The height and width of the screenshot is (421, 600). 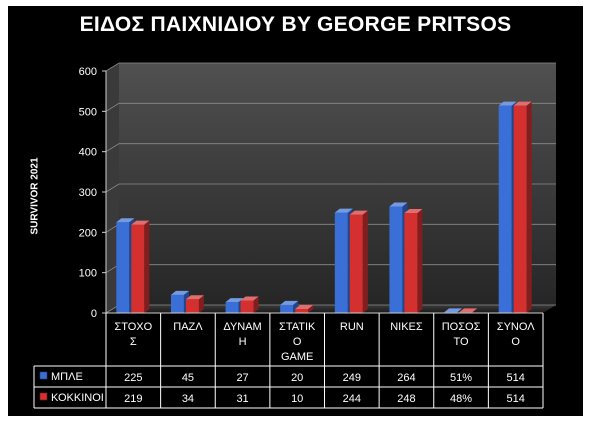 What do you see at coordinates (88, 112) in the screenshot?
I see `y-tick-label: 500` at bounding box center [88, 112].